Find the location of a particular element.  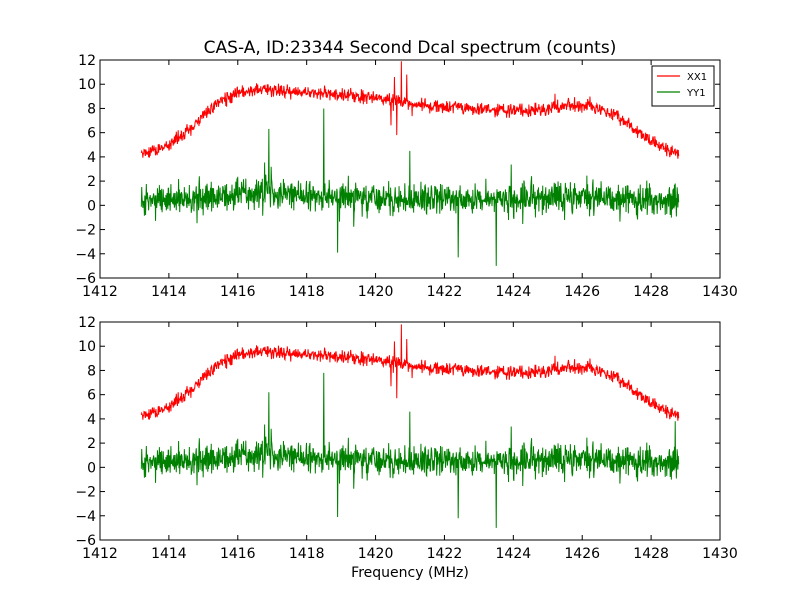

series-line-xx1 is located at coordinates (410, 110).